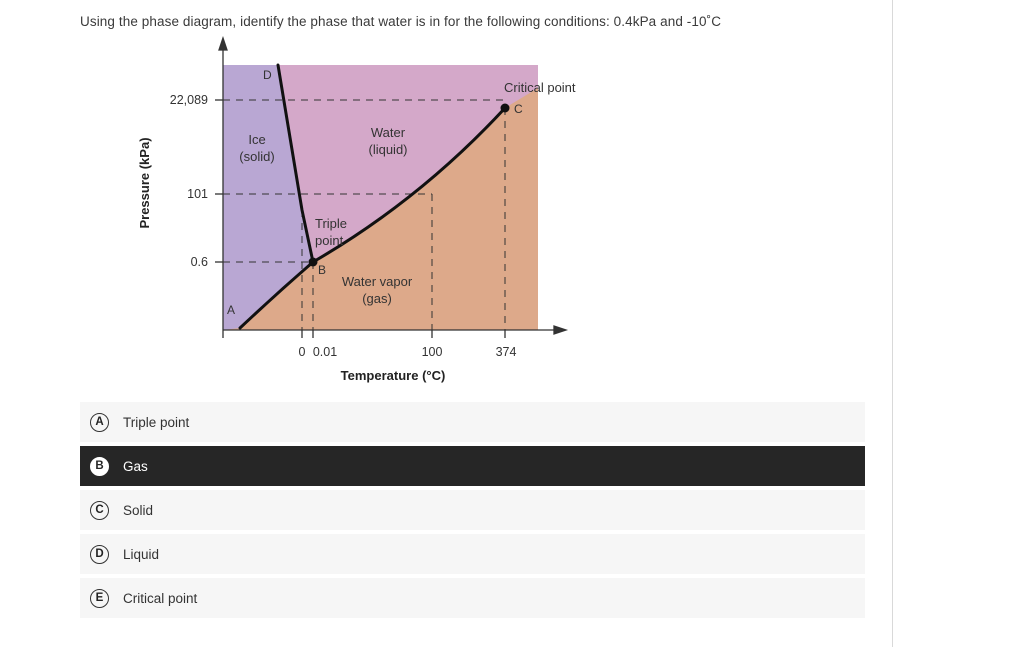 This screenshot has height=647, width=1024. Describe the element at coordinates (505, 108) in the screenshot. I see `critical-point-marker` at that location.